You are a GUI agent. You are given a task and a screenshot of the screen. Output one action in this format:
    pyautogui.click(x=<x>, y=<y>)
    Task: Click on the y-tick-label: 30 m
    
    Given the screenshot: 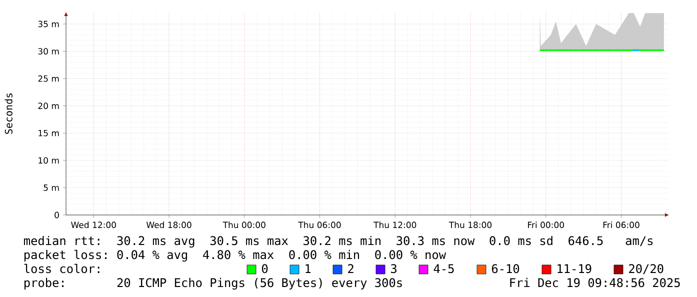 What is the action you would take?
    pyautogui.click(x=48, y=51)
    